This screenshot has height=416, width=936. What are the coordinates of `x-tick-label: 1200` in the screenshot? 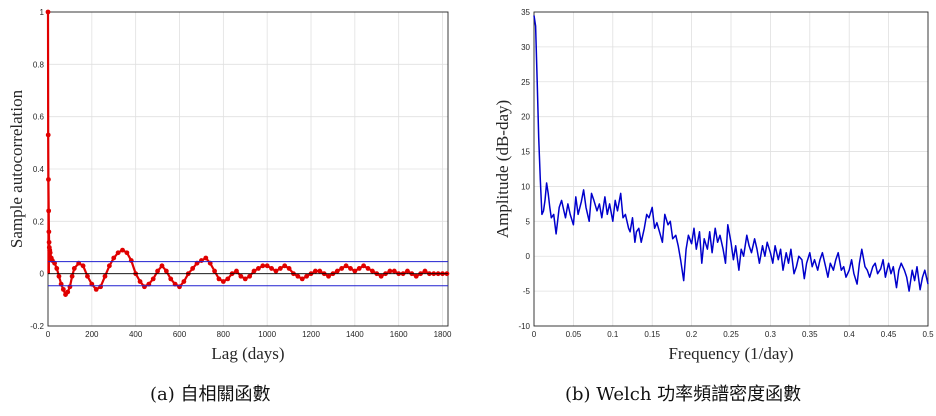 It's located at (311, 334).